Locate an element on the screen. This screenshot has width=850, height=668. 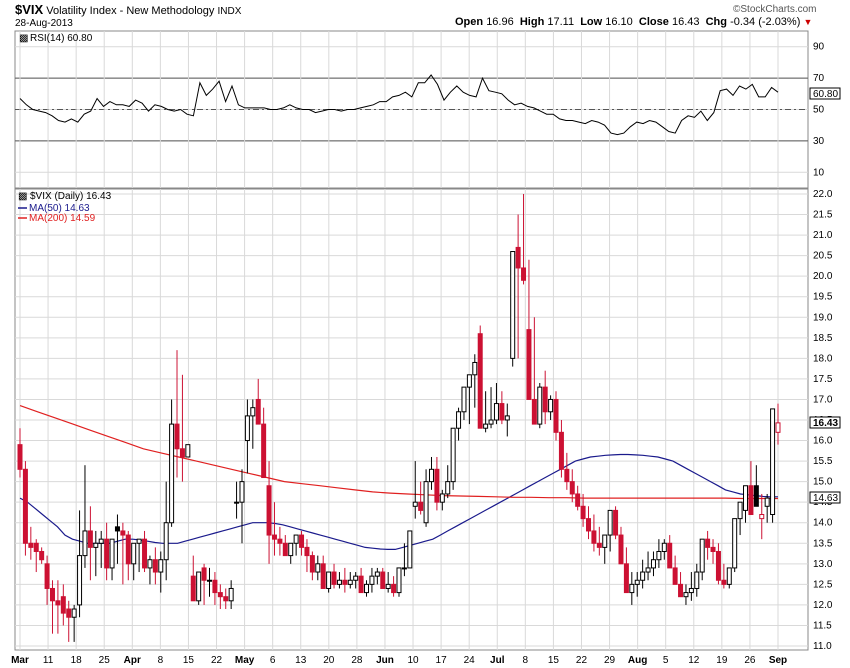
price-tick-label: 13.5 is located at coordinates (823, 543).